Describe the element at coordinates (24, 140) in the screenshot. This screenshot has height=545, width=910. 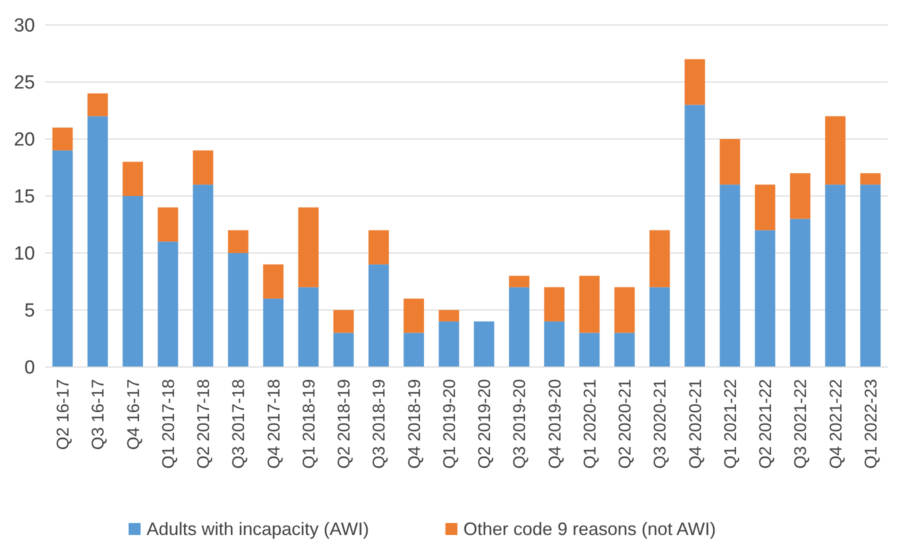
I see `y-tick-label: 20` at that location.